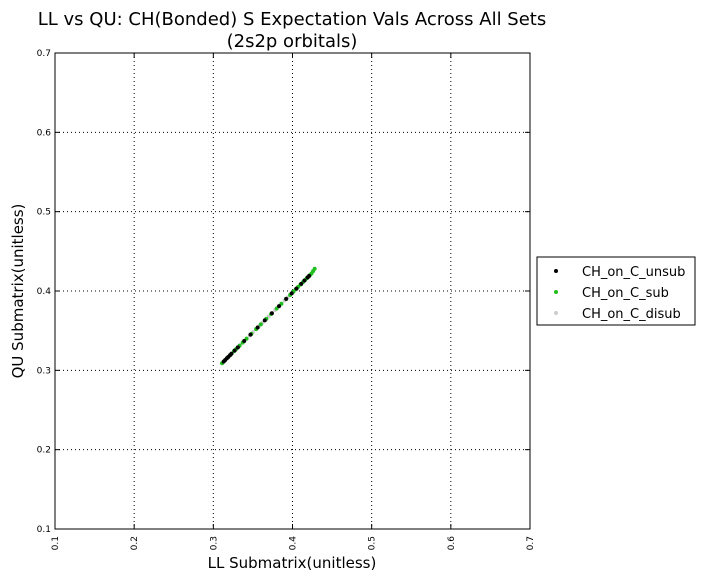  I want to click on x-tick-label: 0.6, so click(452, 543).